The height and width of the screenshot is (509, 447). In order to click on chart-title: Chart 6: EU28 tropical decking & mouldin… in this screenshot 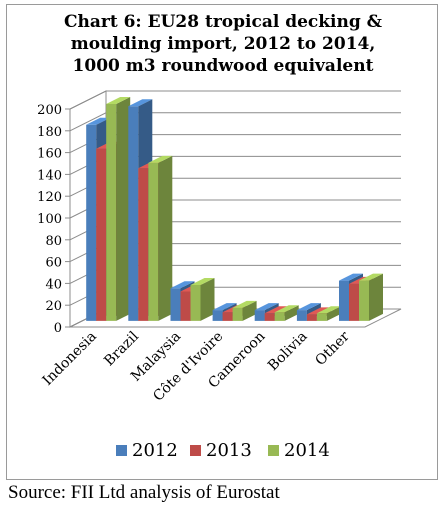, I will do `click(223, 44)`.